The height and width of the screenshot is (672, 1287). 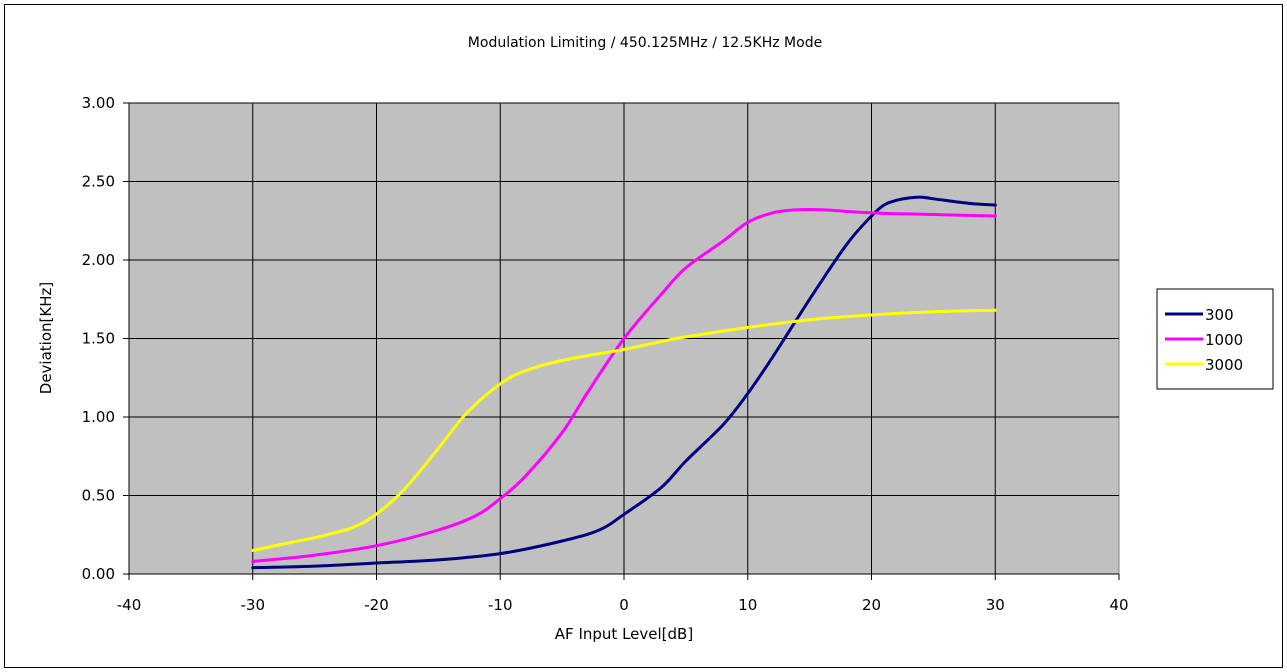 What do you see at coordinates (98, 417) in the screenshot?
I see `y-tick-label: 1.00` at bounding box center [98, 417].